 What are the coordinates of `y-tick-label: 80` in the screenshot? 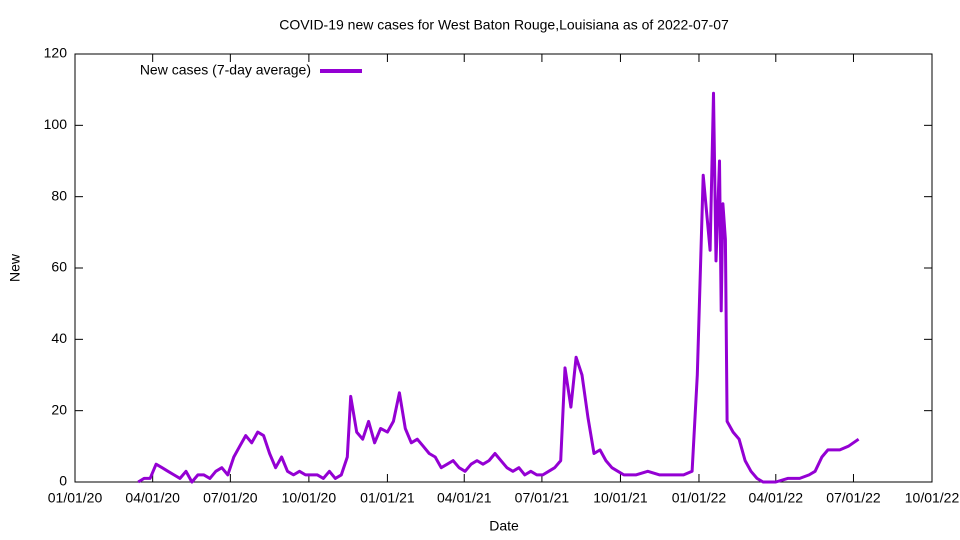 It's located at (59, 195).